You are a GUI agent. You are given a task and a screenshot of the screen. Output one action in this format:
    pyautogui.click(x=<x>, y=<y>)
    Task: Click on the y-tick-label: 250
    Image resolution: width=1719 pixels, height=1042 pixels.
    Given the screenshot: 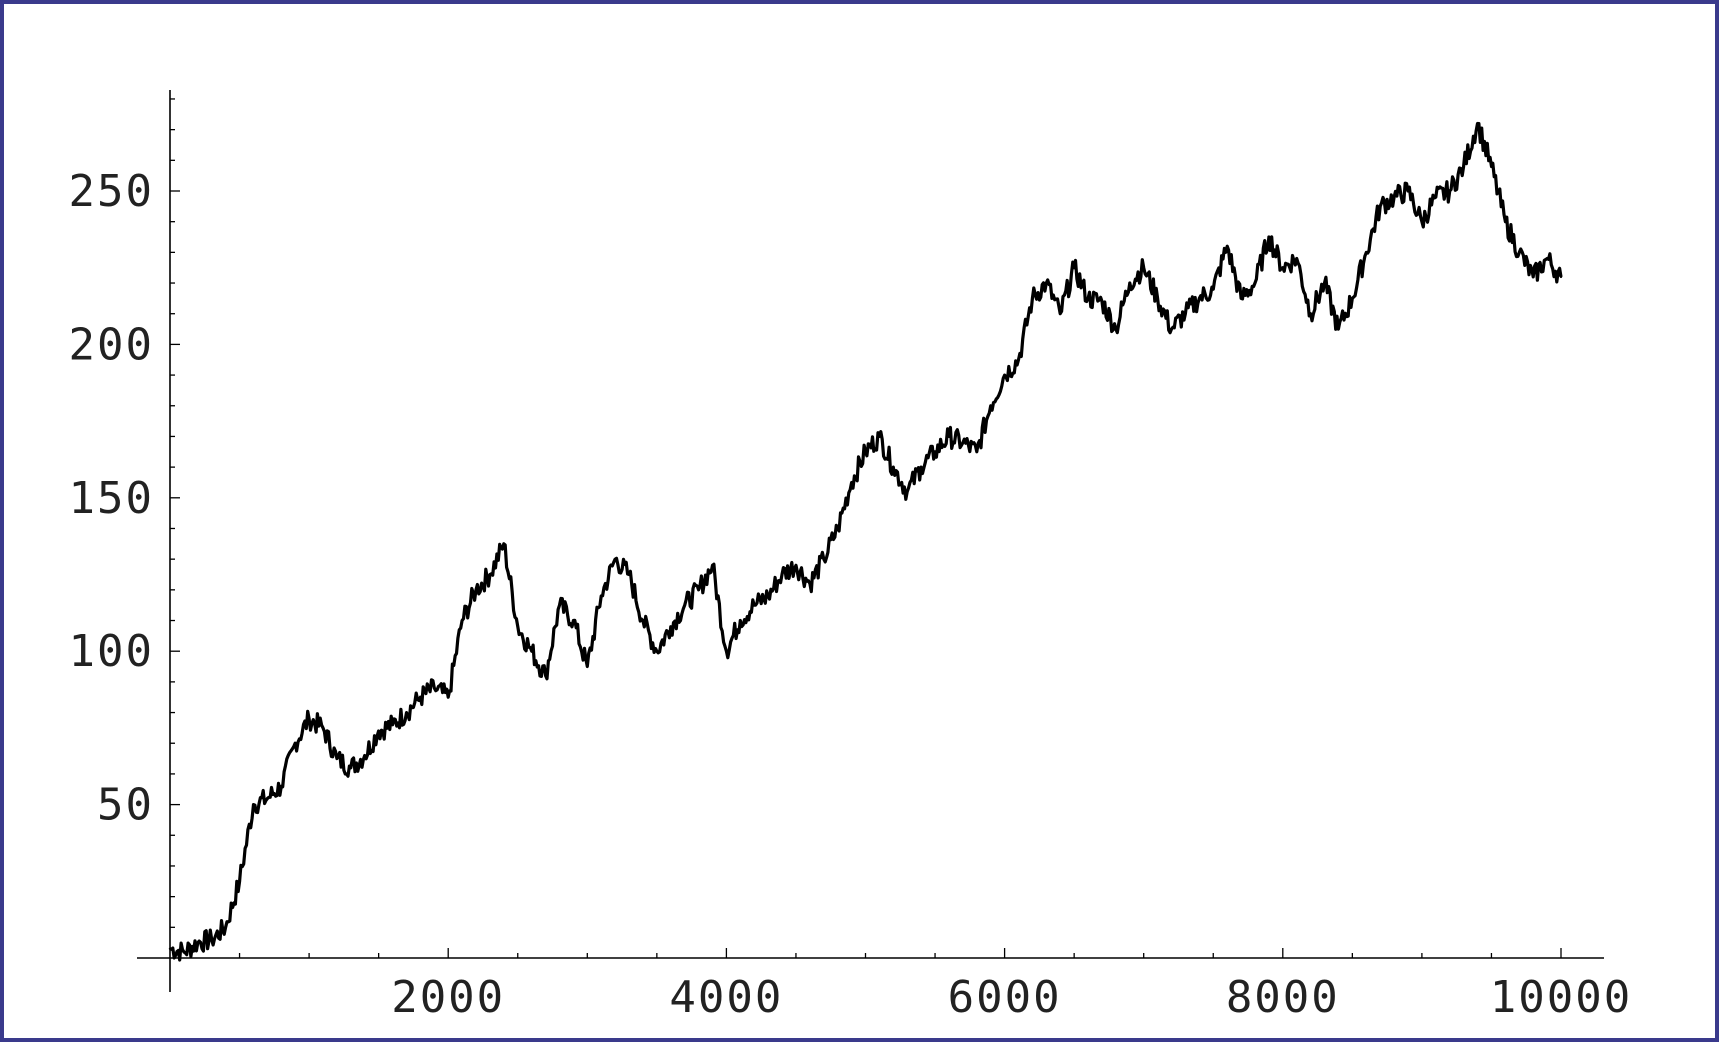 What is the action you would take?
    pyautogui.click(x=111, y=191)
    